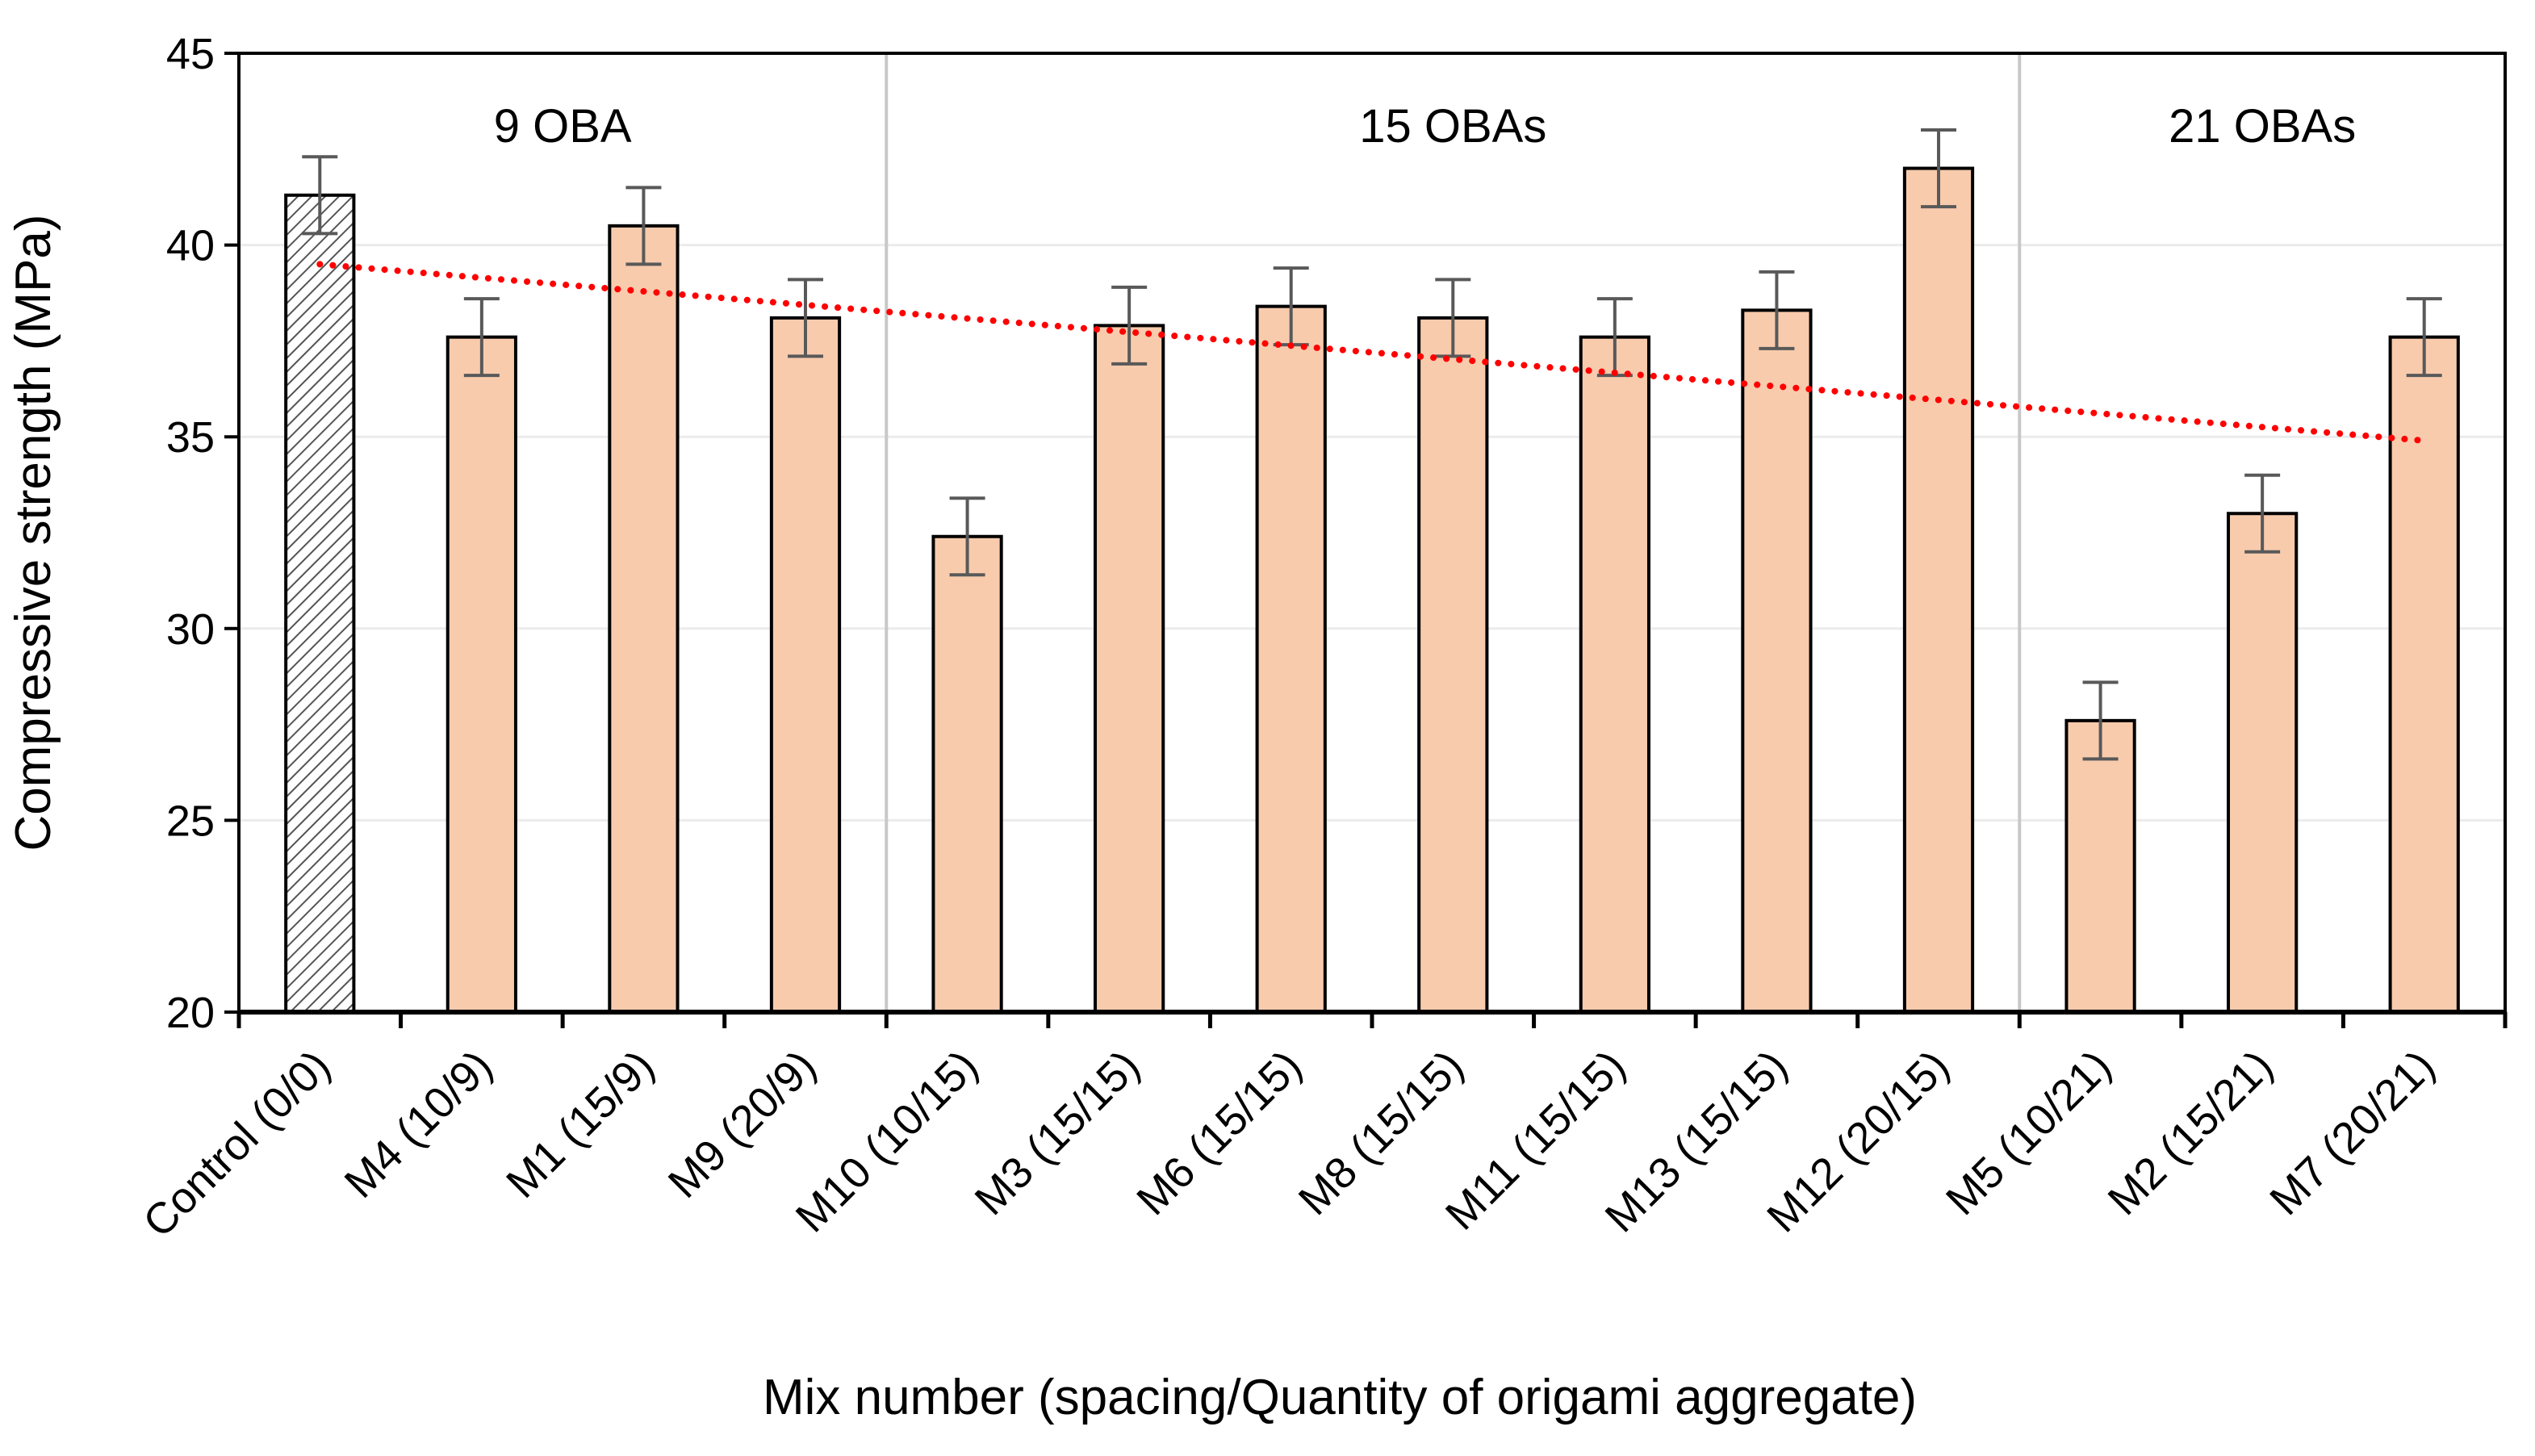 Image resolution: width=2535 pixels, height=1456 pixels. I want to click on y-tick-label: 20, so click(190, 1013).